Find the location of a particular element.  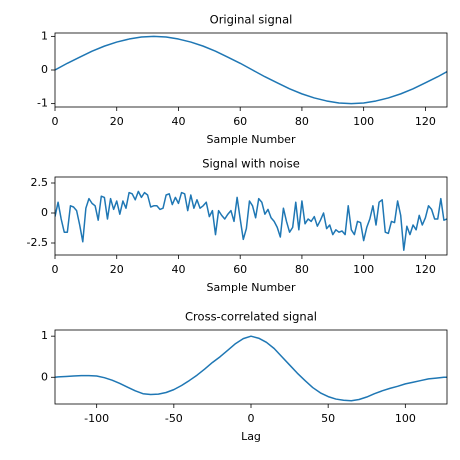

x-tick-label: -100 is located at coordinates (96, 418).